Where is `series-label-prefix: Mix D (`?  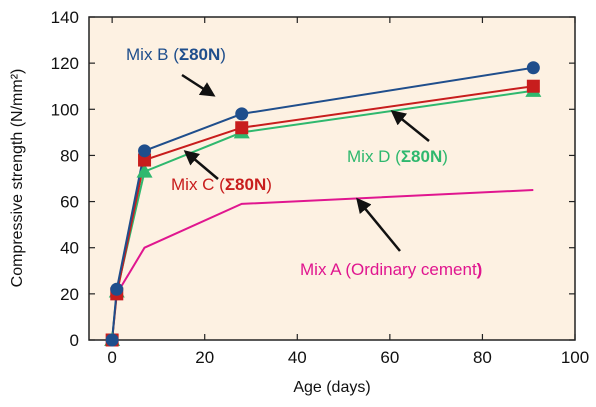 series-label-prefix: Mix D ( is located at coordinates (374, 156).